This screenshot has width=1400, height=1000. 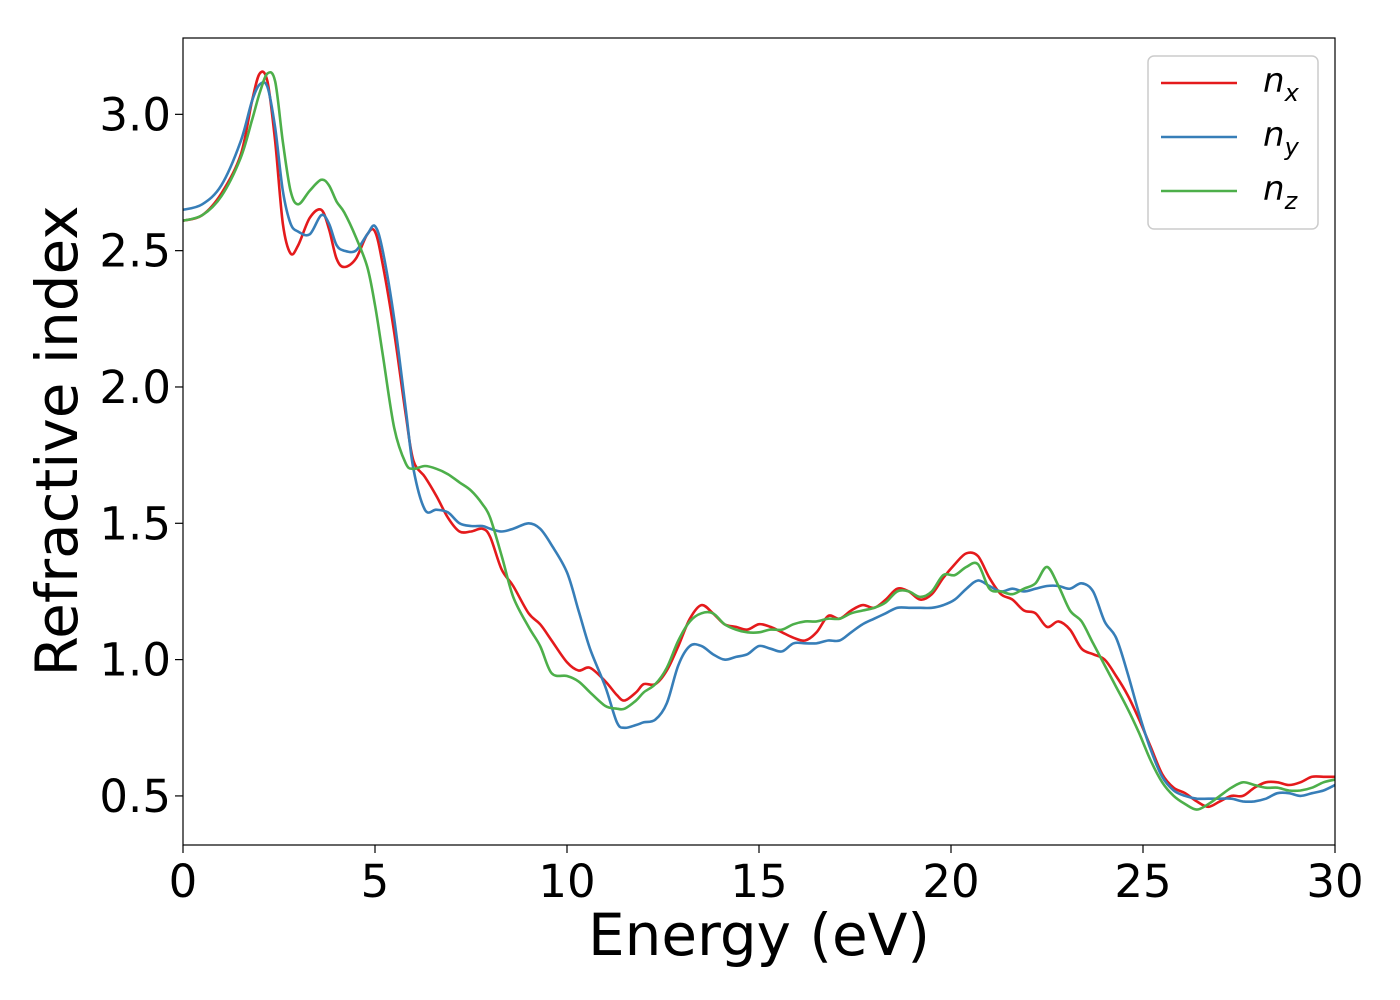 I want to click on y-tick-label: 2.0, so click(x=135, y=387).